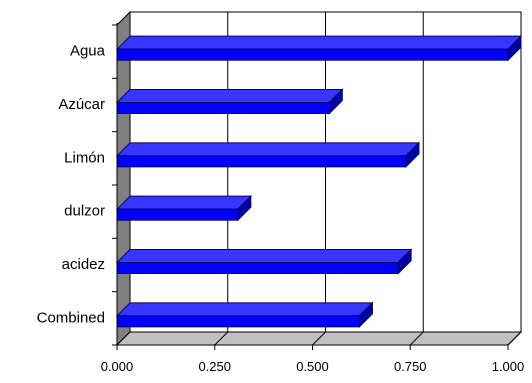 This screenshot has width=532, height=383. I want to click on side-wall, so click(123, 178).